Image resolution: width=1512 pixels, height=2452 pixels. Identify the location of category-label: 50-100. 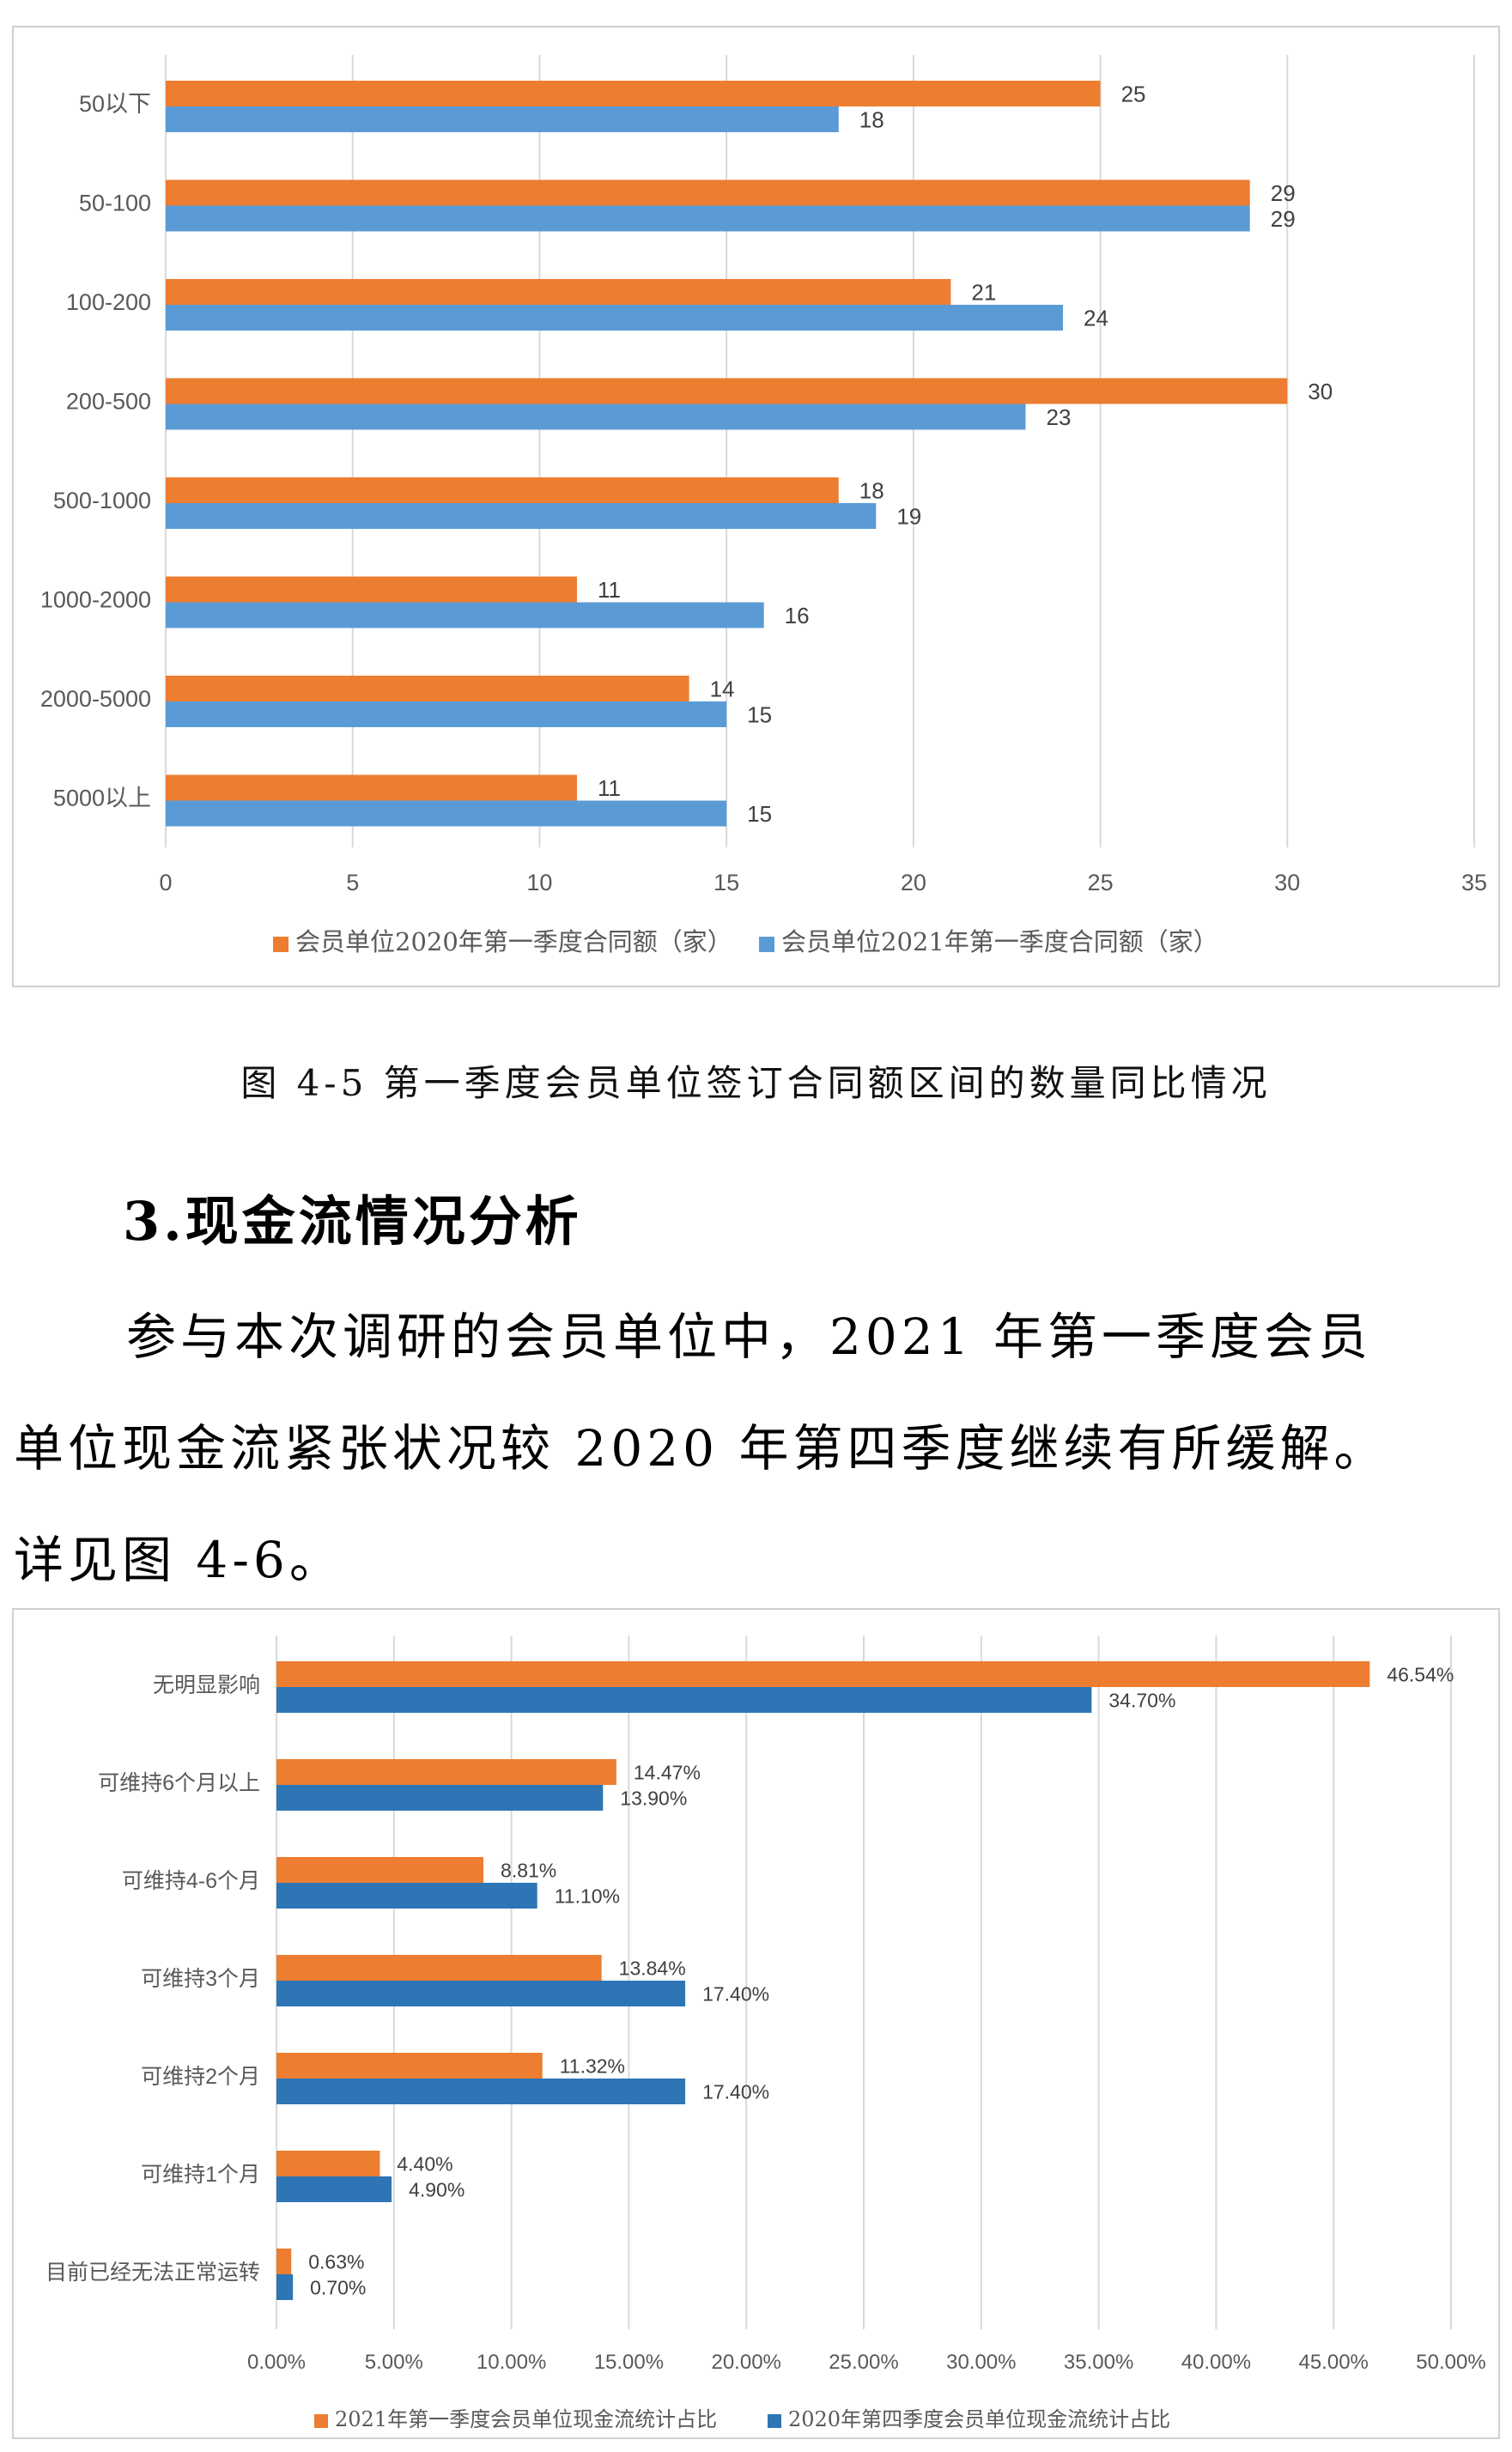
(115, 203).